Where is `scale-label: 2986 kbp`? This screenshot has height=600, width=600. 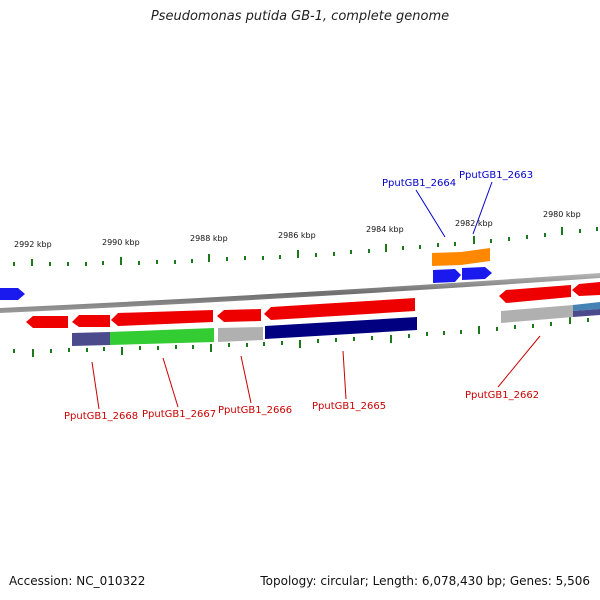 scale-label: 2986 kbp is located at coordinates (297, 235).